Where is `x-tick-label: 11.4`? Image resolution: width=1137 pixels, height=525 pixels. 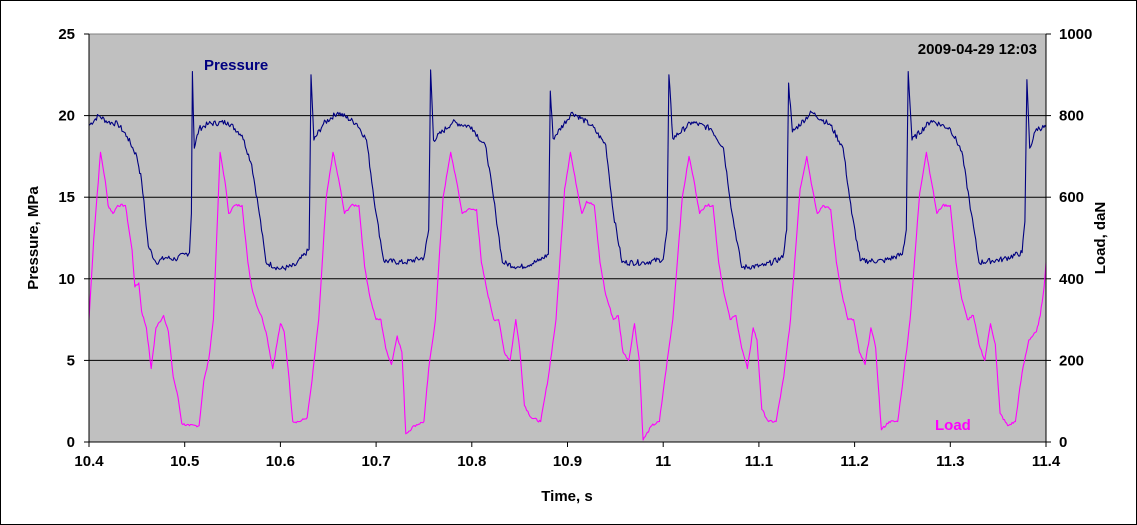
x-tick-label: 11.4 is located at coordinates (1046, 461).